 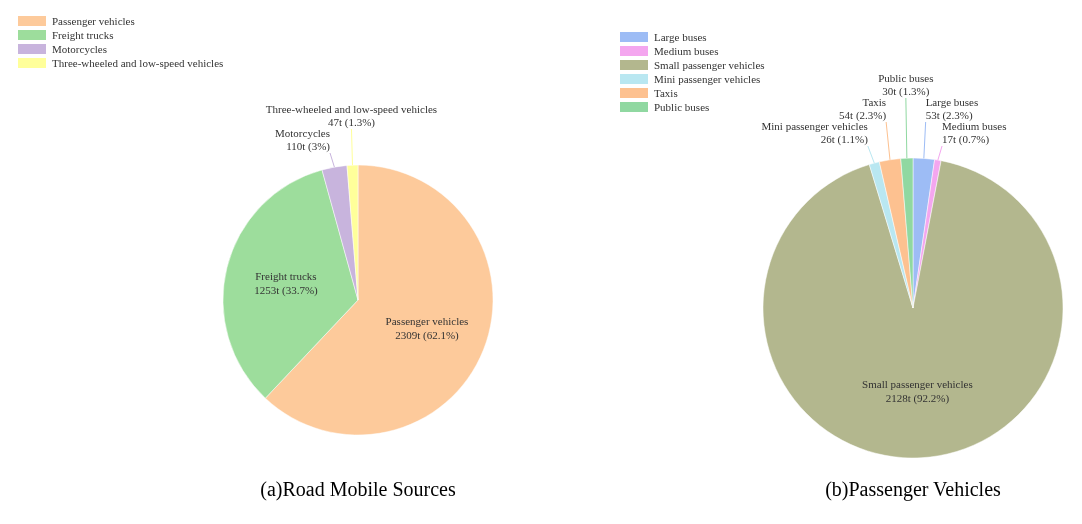 What do you see at coordinates (286, 276) in the screenshot?
I see `slice-label: Freight trucks` at bounding box center [286, 276].